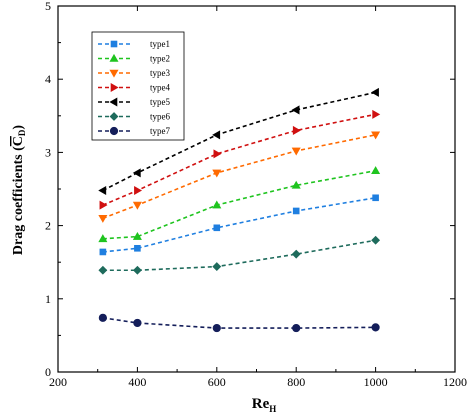 This screenshot has width=474, height=412. Describe the element at coordinates (134, 88) in the screenshot. I see `legend-item-type4: type4` at that location.